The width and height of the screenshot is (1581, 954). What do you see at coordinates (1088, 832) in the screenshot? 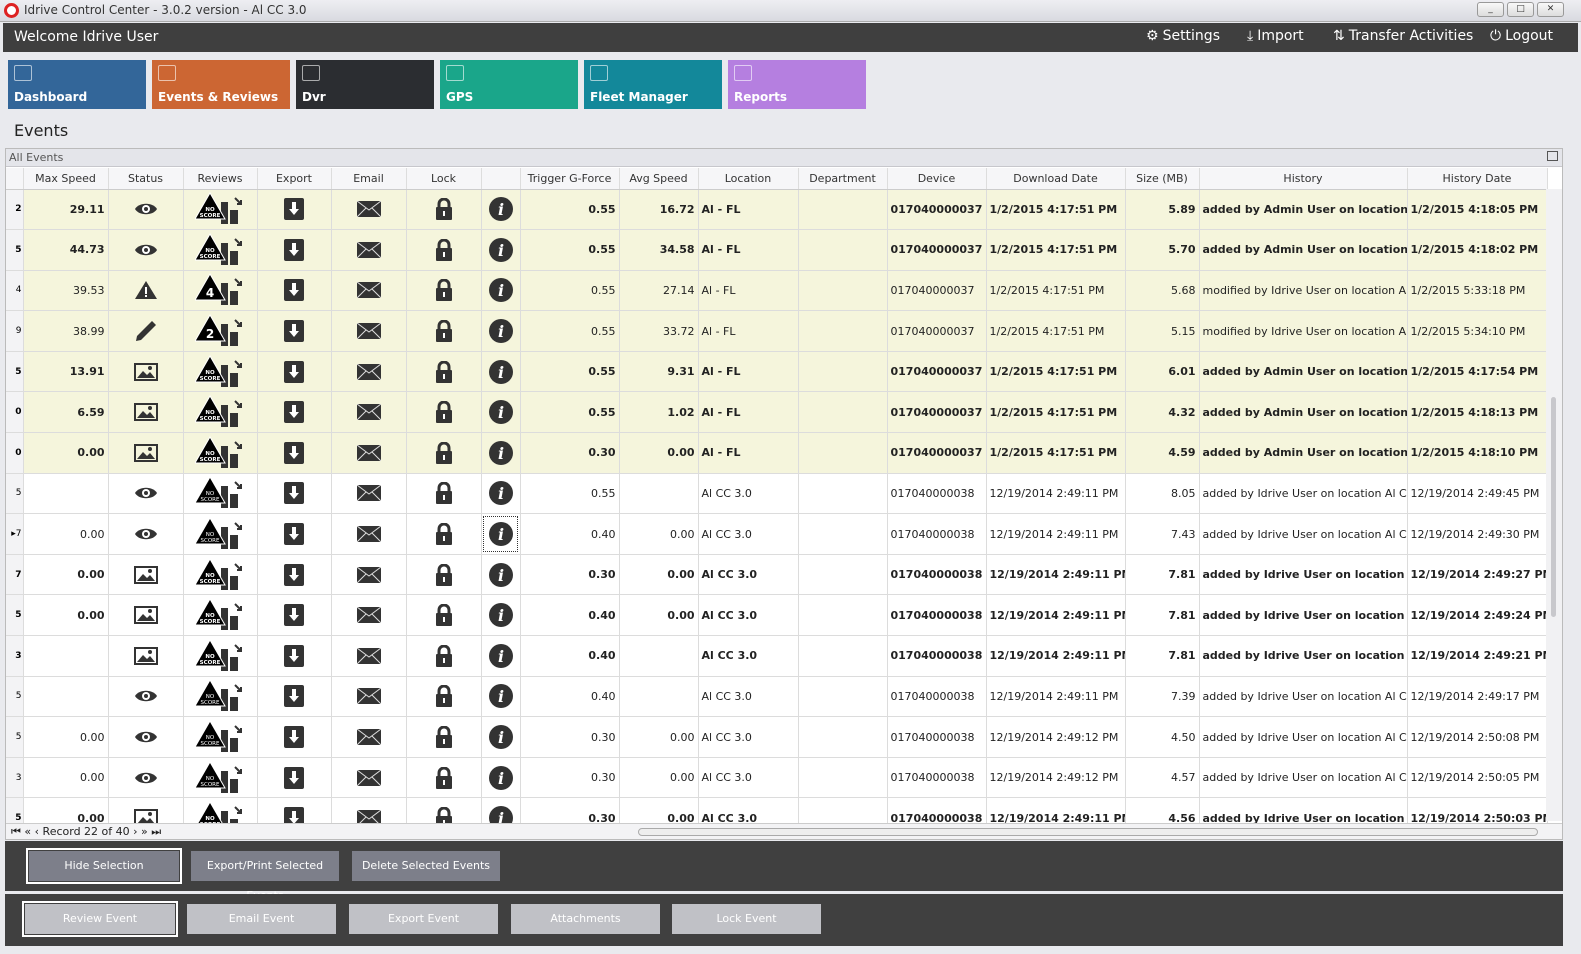
I see `horizontal-scrollbar` at bounding box center [1088, 832].